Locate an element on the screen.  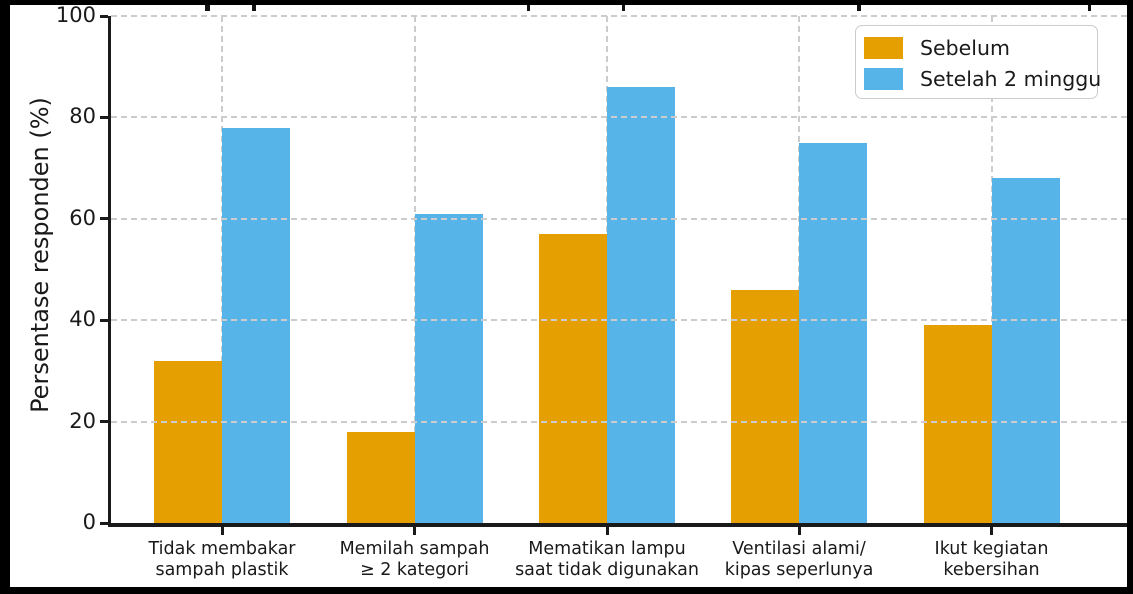
x-tick-label: Ikut kegiatan kebersihan is located at coordinates (991, 559).